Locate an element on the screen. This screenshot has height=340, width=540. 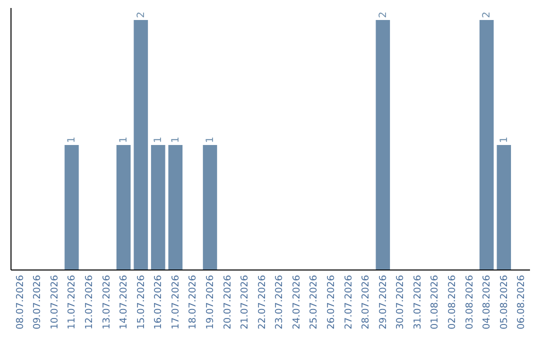
x-tick-label: 23.07.2026 is located at coordinates (280, 302).